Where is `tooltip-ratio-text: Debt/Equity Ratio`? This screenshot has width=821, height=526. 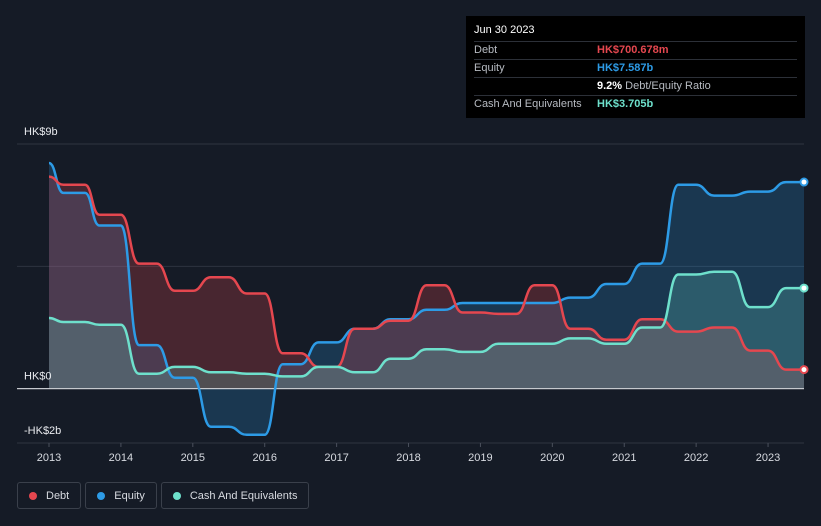
tooltip-ratio-text: Debt/Equity Ratio is located at coordinates (668, 86).